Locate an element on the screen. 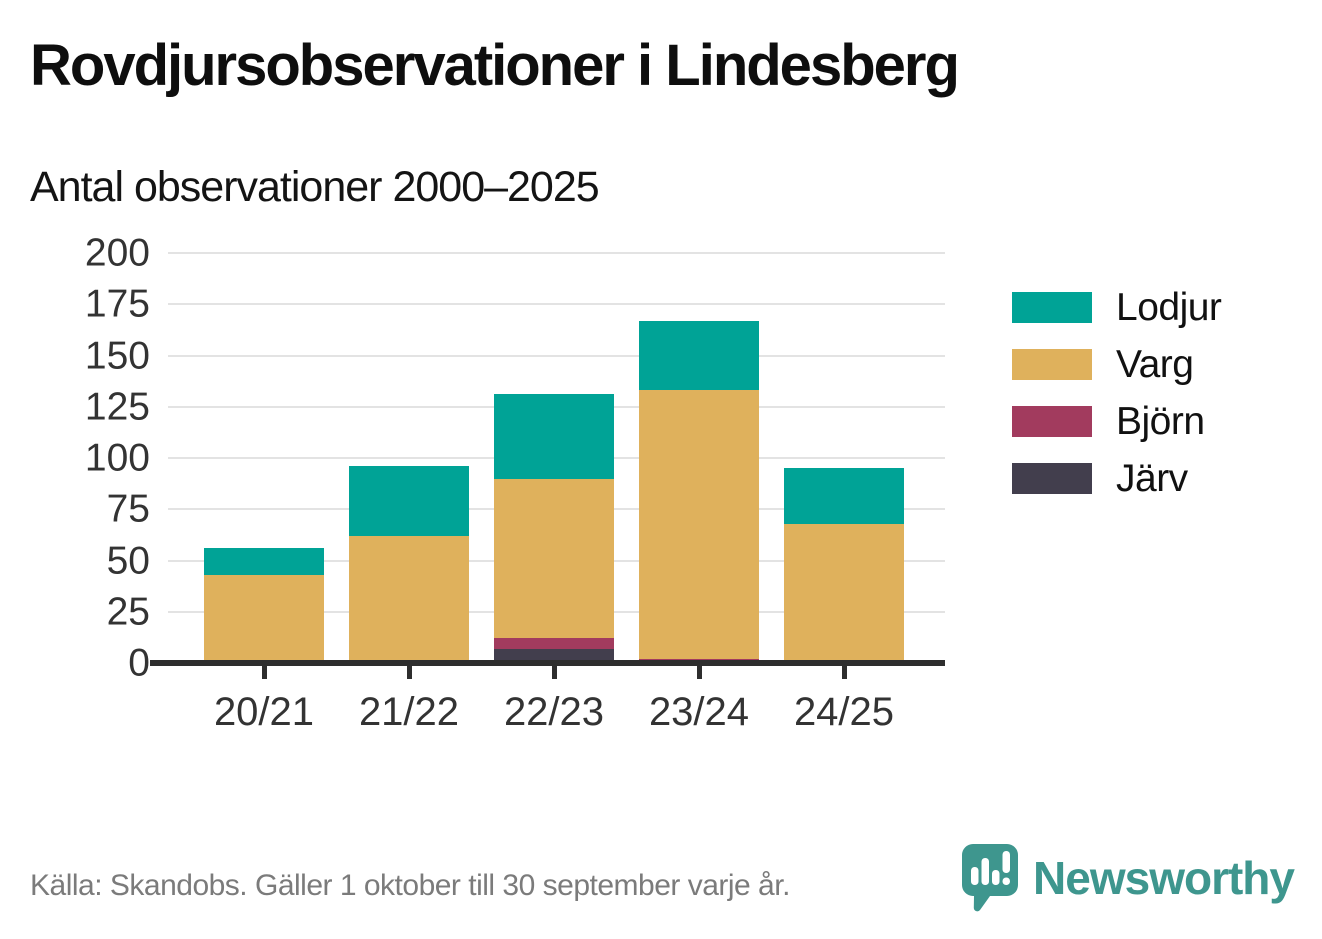  y-tick-label: 200 is located at coordinates (117, 253).